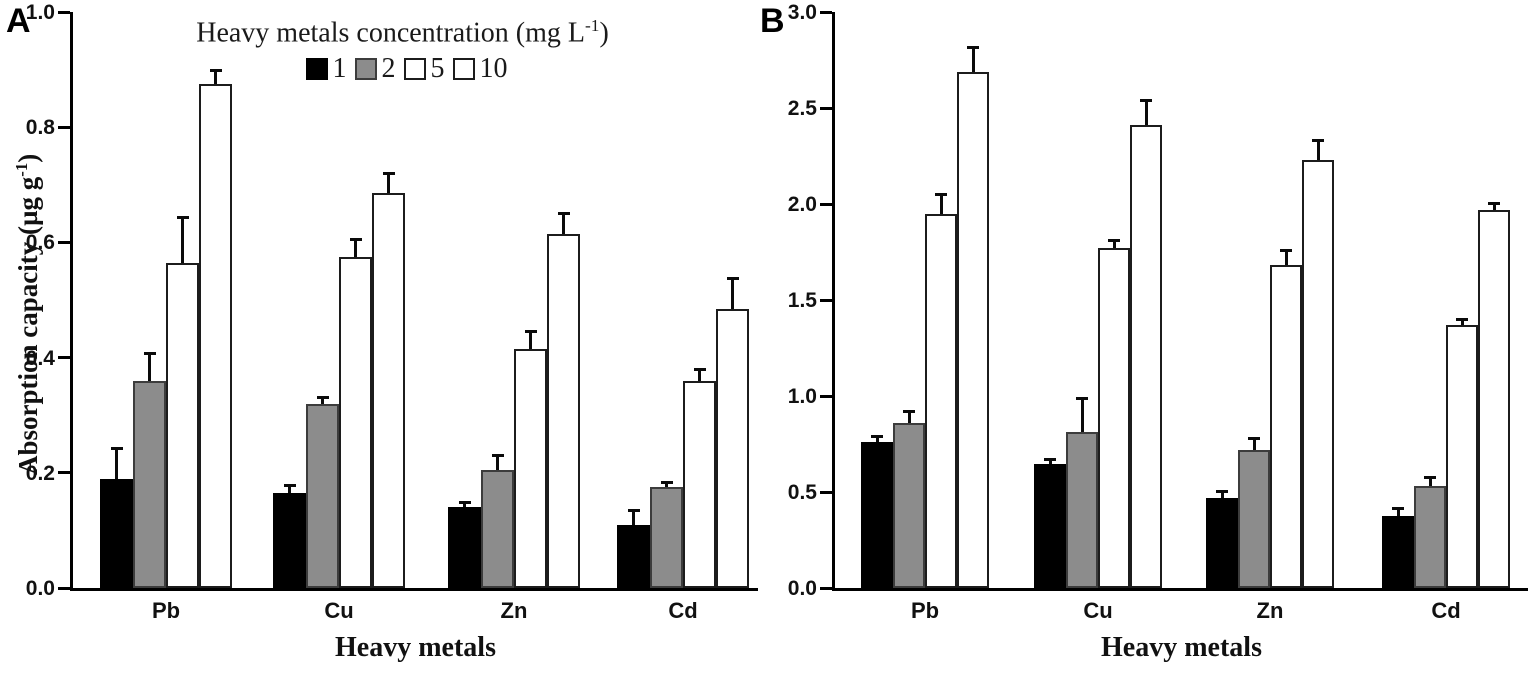  What do you see at coordinates (18, 21) in the screenshot?
I see `panel-letter-a: A` at bounding box center [18, 21].